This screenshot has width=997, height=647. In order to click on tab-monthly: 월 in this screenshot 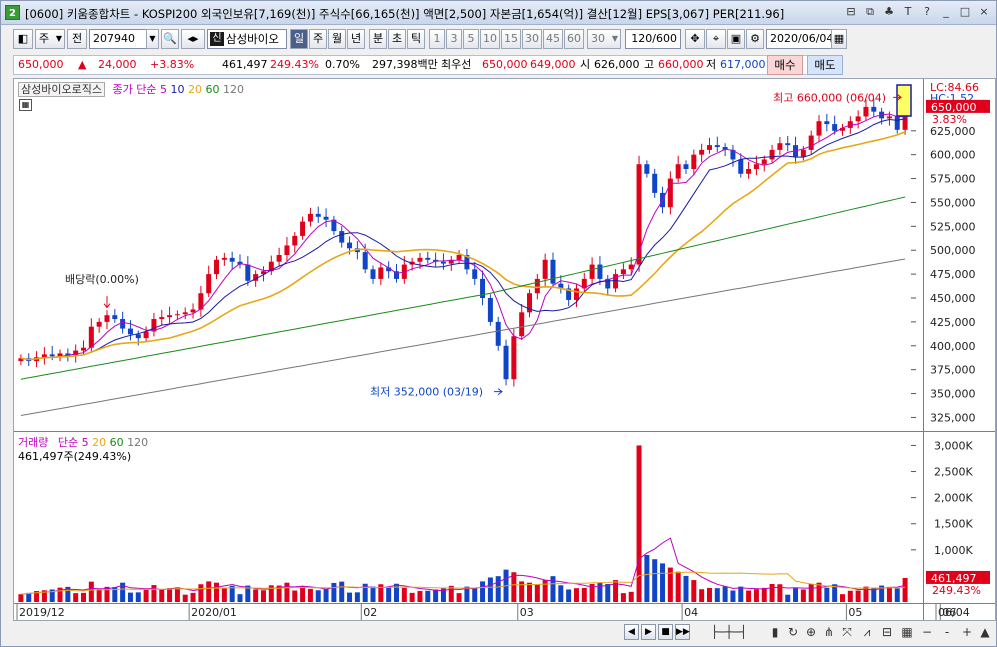, I will do `click(337, 39)`.